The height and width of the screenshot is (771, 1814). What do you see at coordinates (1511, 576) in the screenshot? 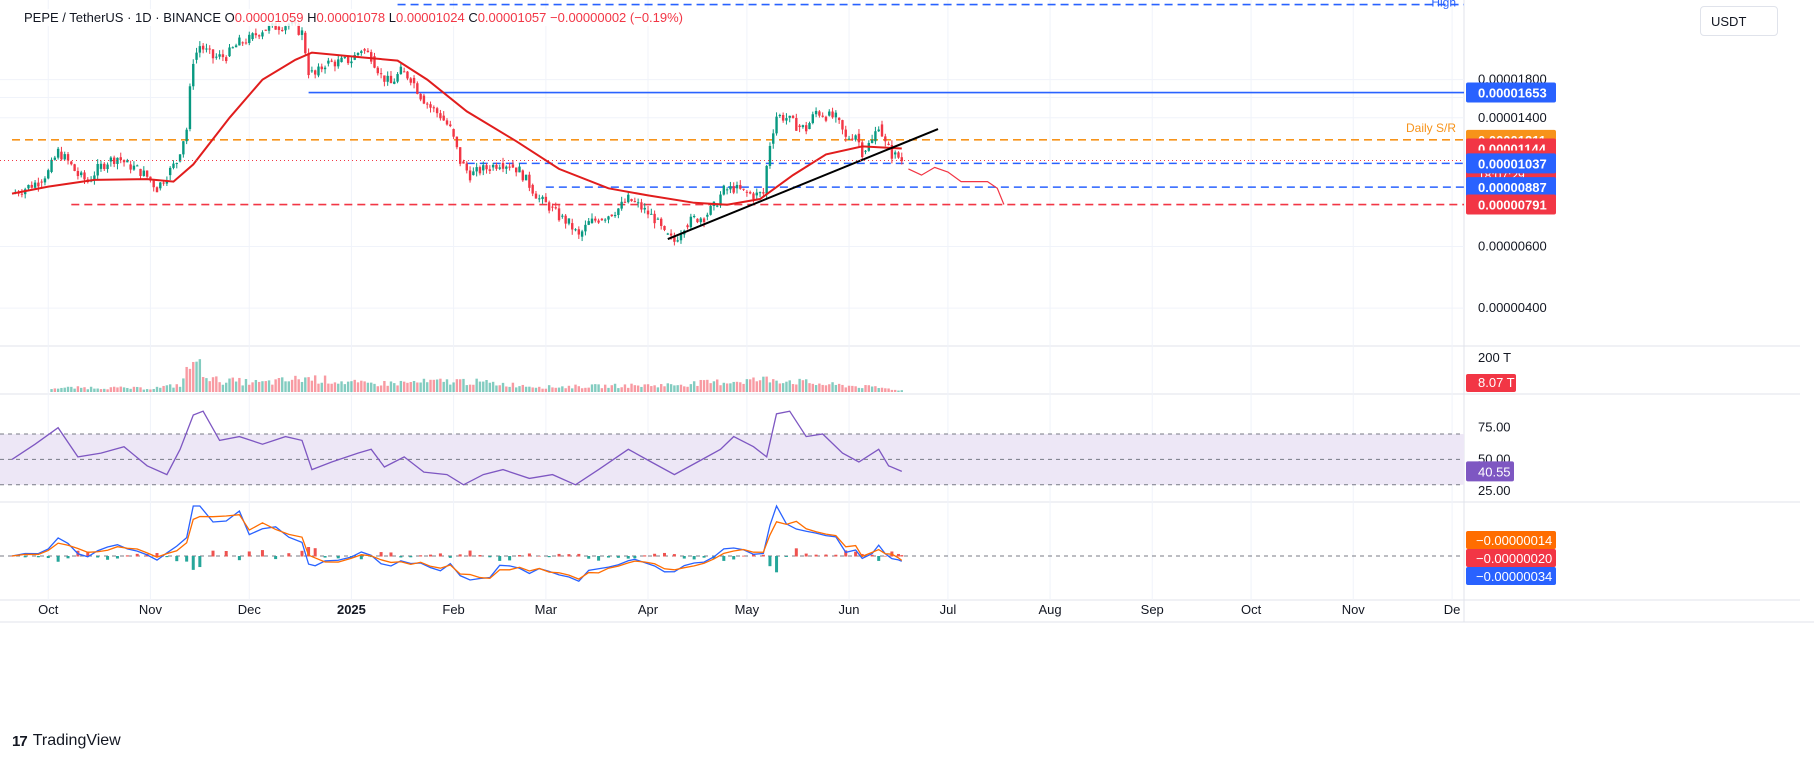
I see `macd-value-tag` at bounding box center [1511, 576].